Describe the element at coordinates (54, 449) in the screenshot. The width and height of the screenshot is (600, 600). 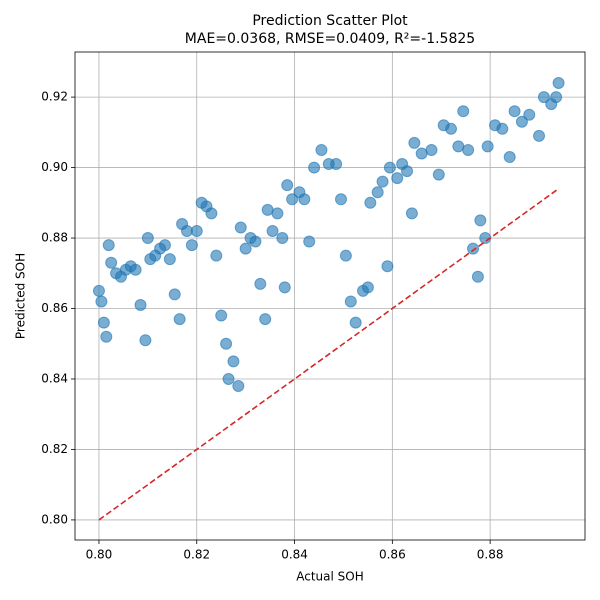
I see `y-tick-label: 0.82` at that location.